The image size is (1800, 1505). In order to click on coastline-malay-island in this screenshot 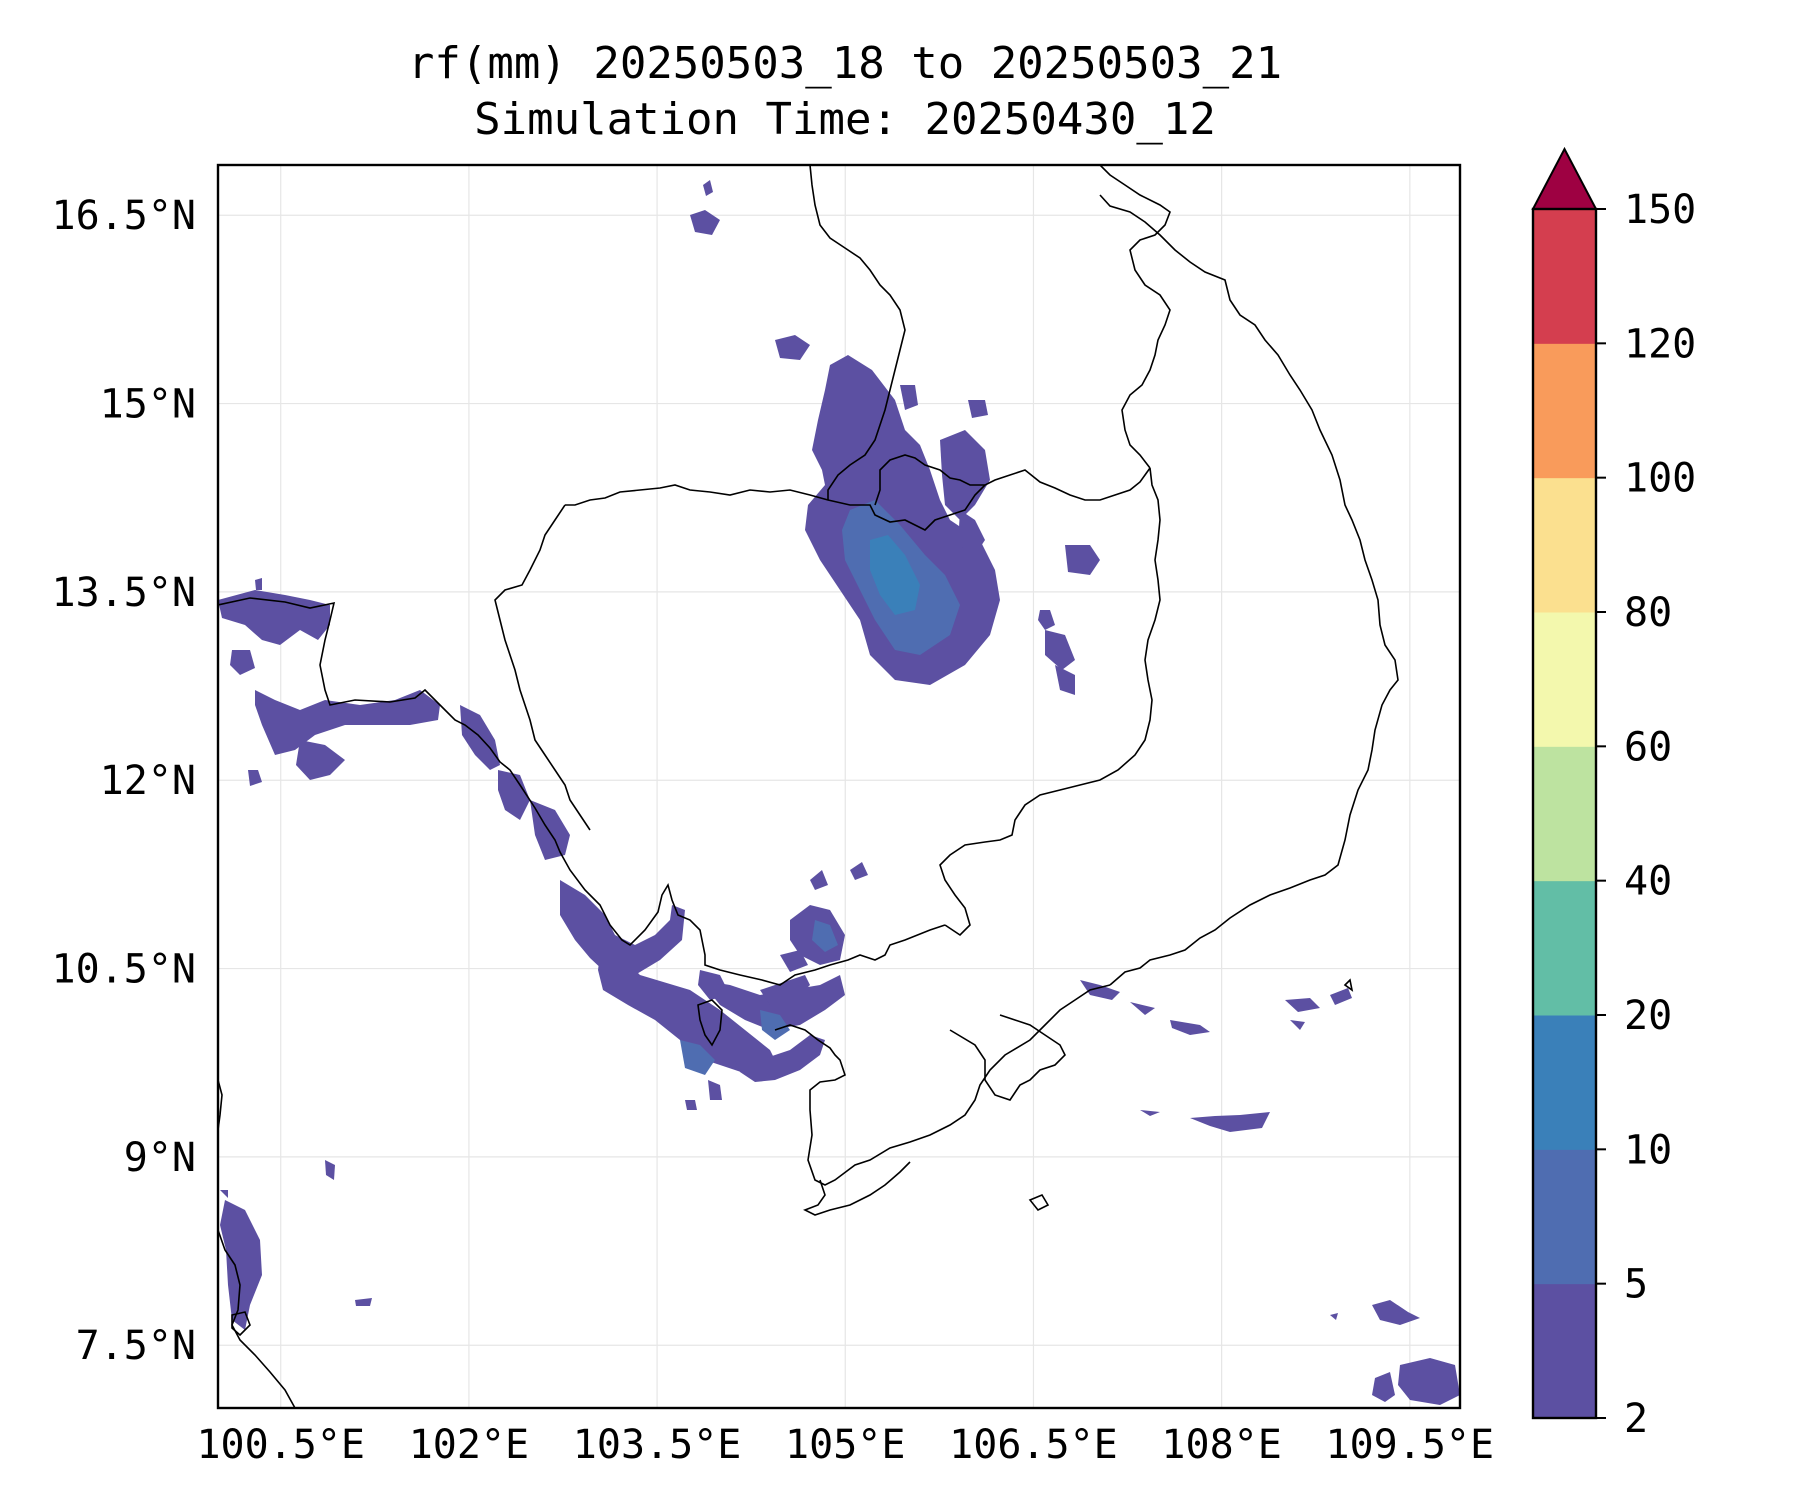, I will do `click(241, 1324)`.